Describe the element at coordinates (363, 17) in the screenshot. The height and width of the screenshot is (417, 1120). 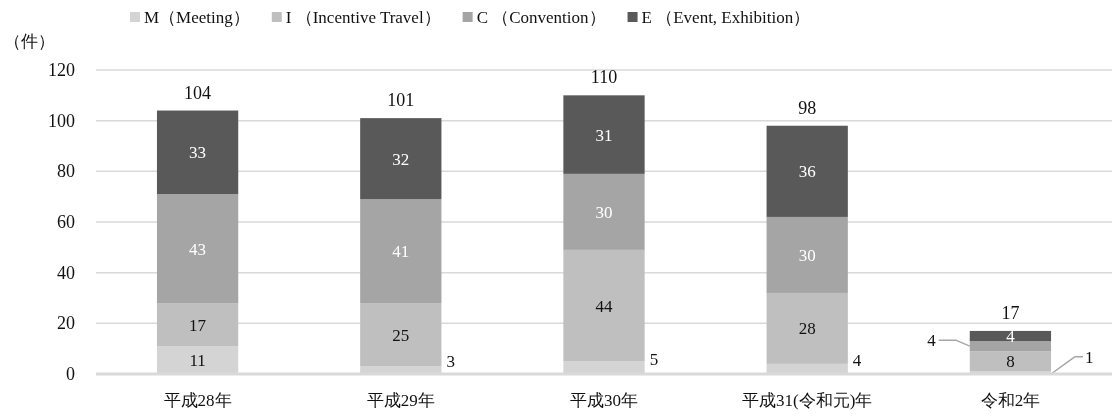
I see `legend-label: I （Incentive Travel）` at that location.